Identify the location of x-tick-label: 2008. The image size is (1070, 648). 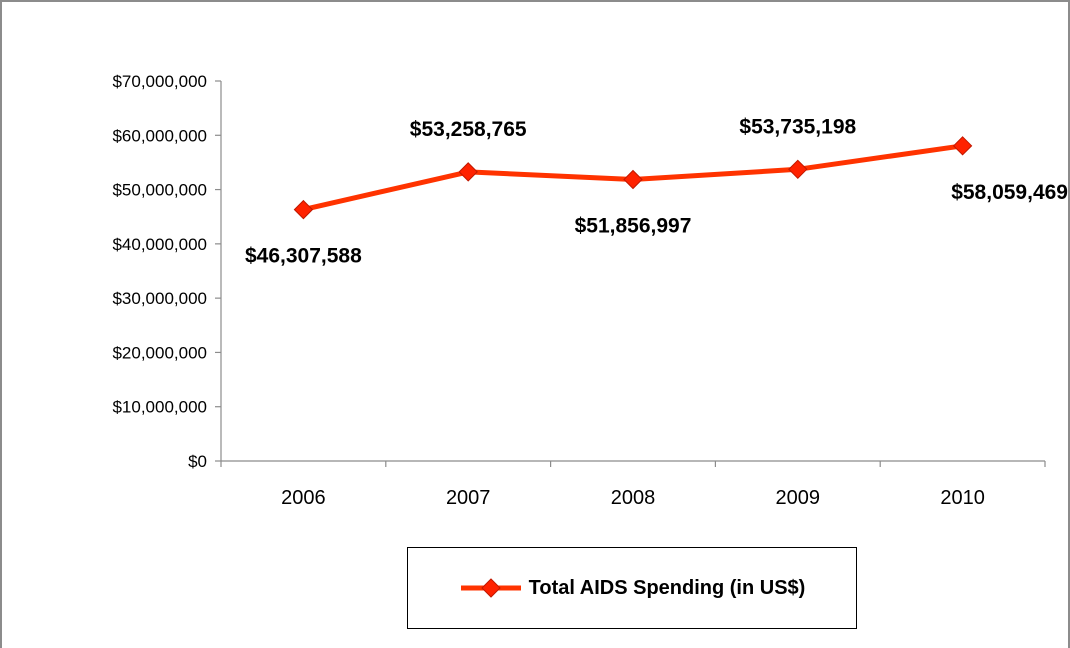
(633, 498).